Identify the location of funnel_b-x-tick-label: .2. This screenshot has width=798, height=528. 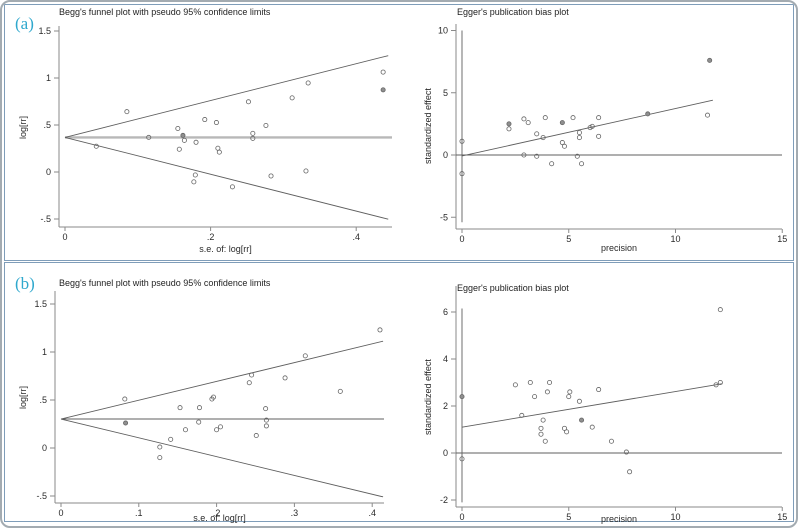
(217, 513).